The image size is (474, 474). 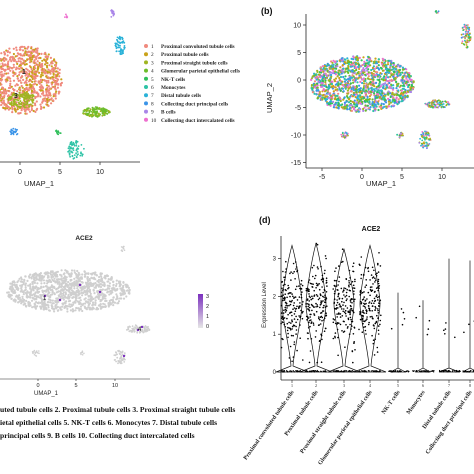 I want to click on legend-number: 2, so click(x=152, y=55).